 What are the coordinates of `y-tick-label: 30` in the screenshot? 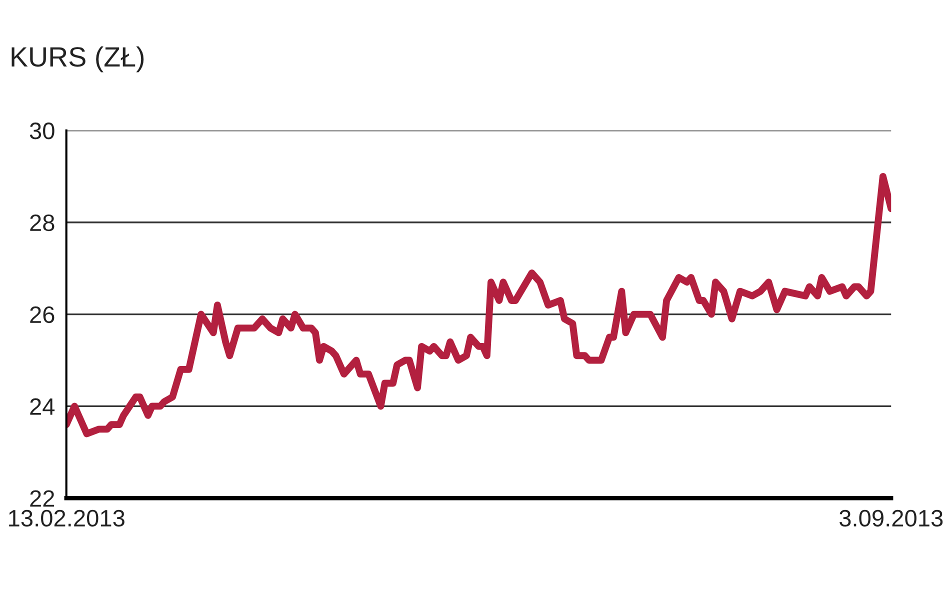 It's located at (42, 131).